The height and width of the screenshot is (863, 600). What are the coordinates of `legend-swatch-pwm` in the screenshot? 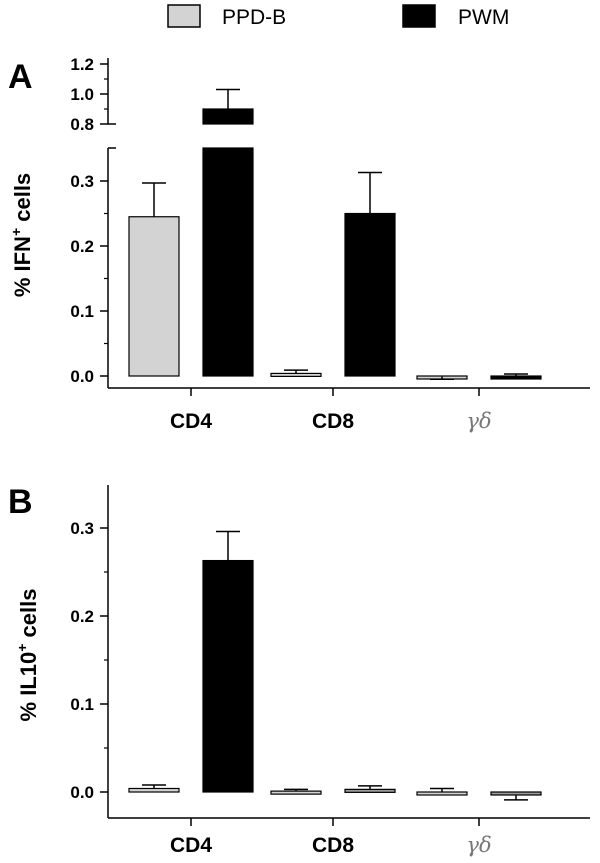 It's located at (419, 16).